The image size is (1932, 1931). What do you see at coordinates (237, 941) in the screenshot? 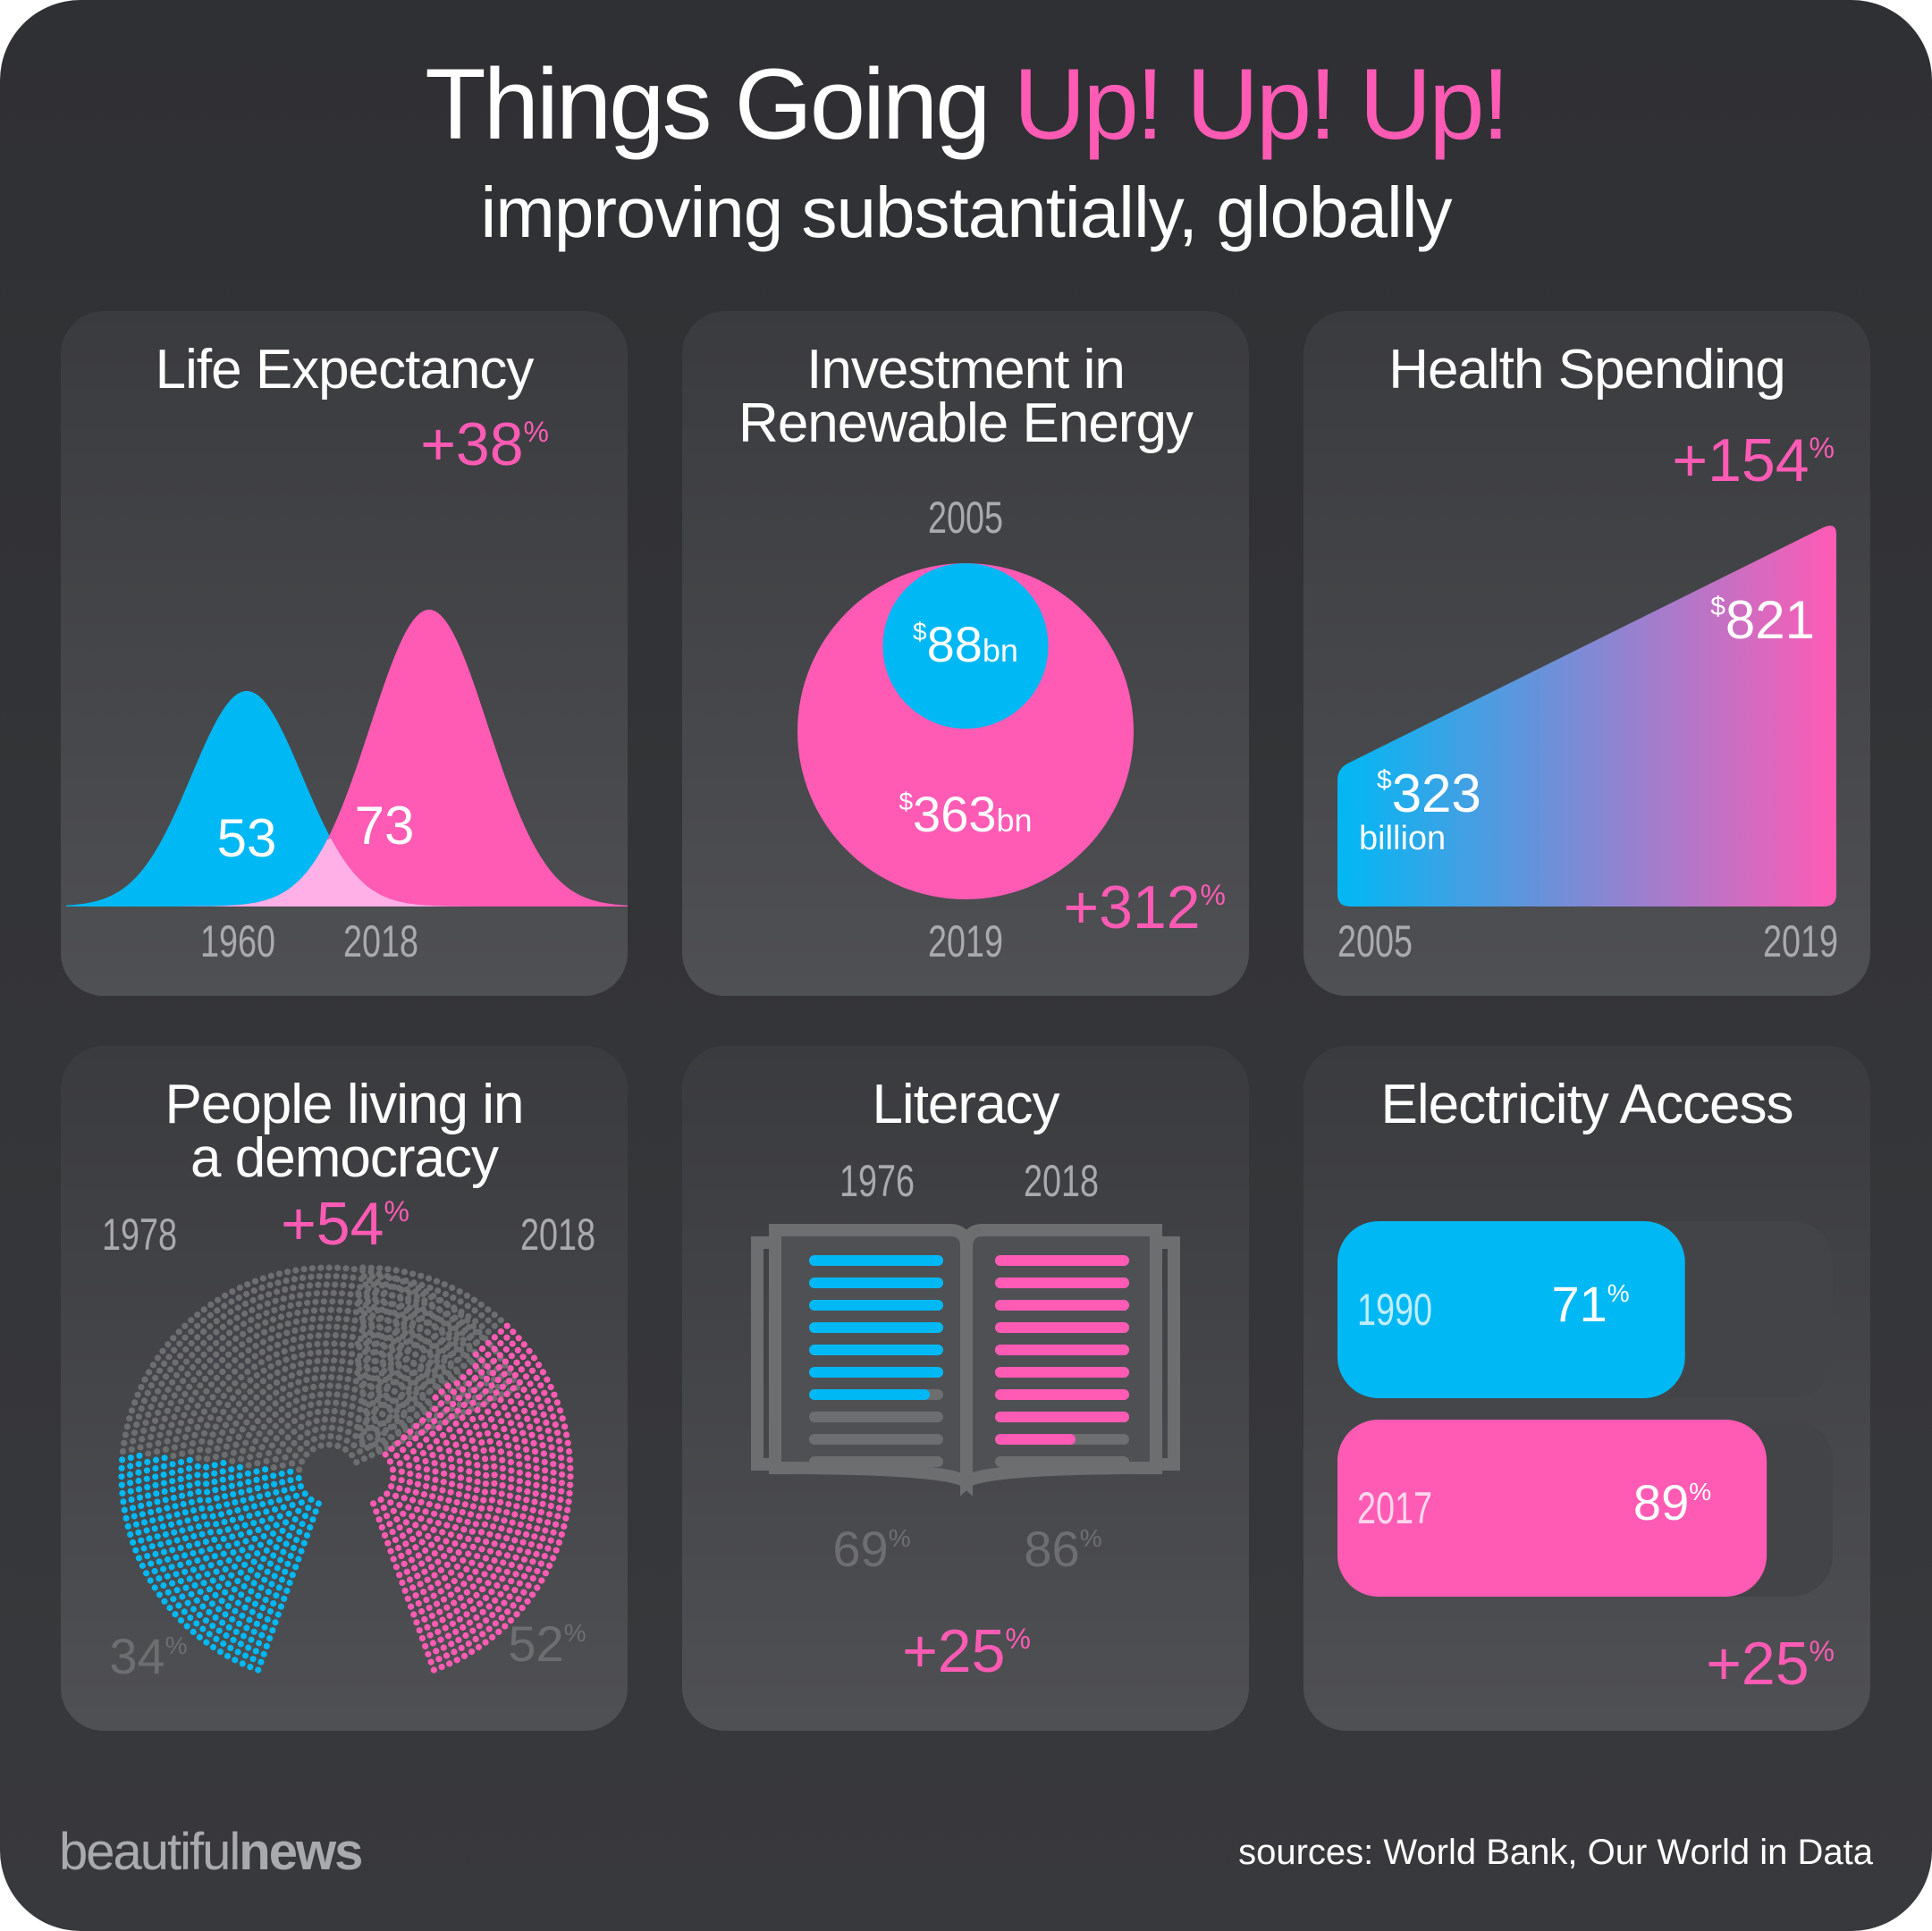
I see `year-label-1960: 1960` at bounding box center [237, 941].